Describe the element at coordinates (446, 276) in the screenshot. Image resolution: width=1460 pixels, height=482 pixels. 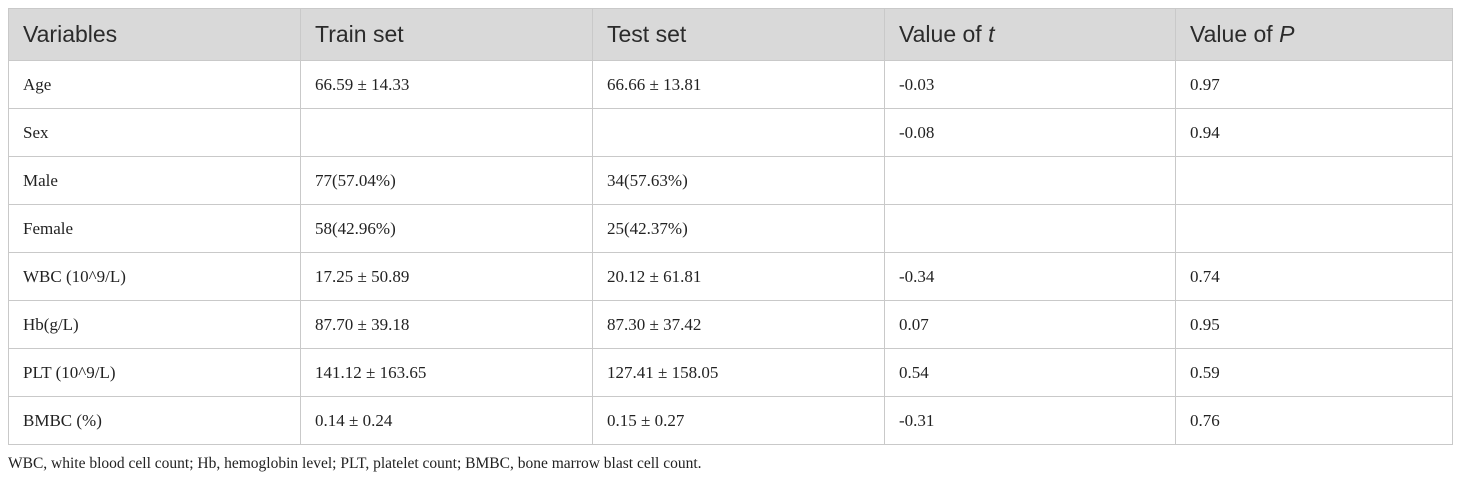
I see `table-cell: 17.25 ± 50.89` at that location.